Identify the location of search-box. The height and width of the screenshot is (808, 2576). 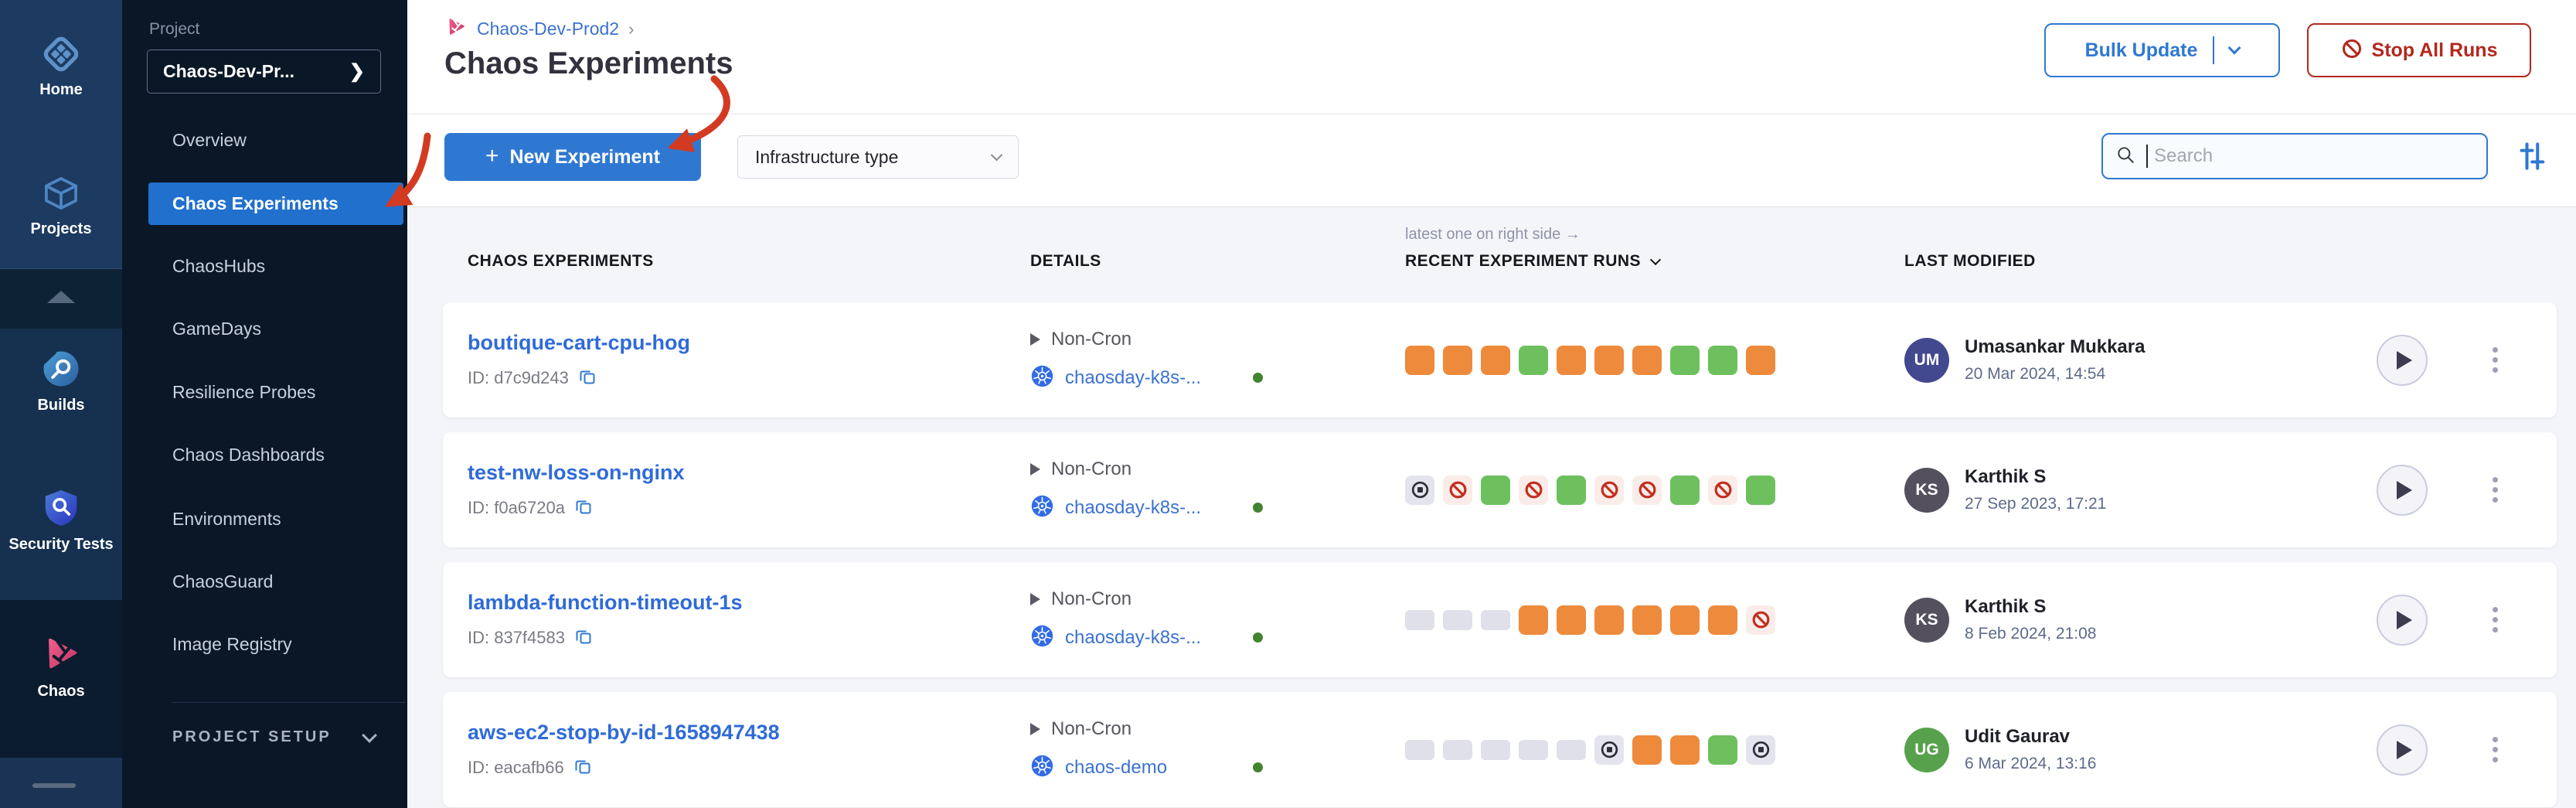
(2294, 156).